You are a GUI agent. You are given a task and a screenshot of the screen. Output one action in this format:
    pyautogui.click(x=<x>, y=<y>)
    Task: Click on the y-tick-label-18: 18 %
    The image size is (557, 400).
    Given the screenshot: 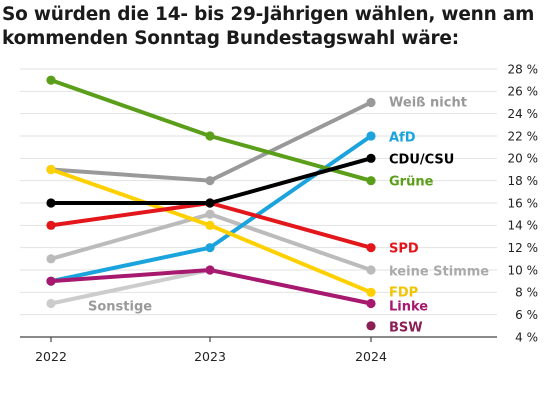 What is the action you would take?
    pyautogui.click(x=523, y=181)
    